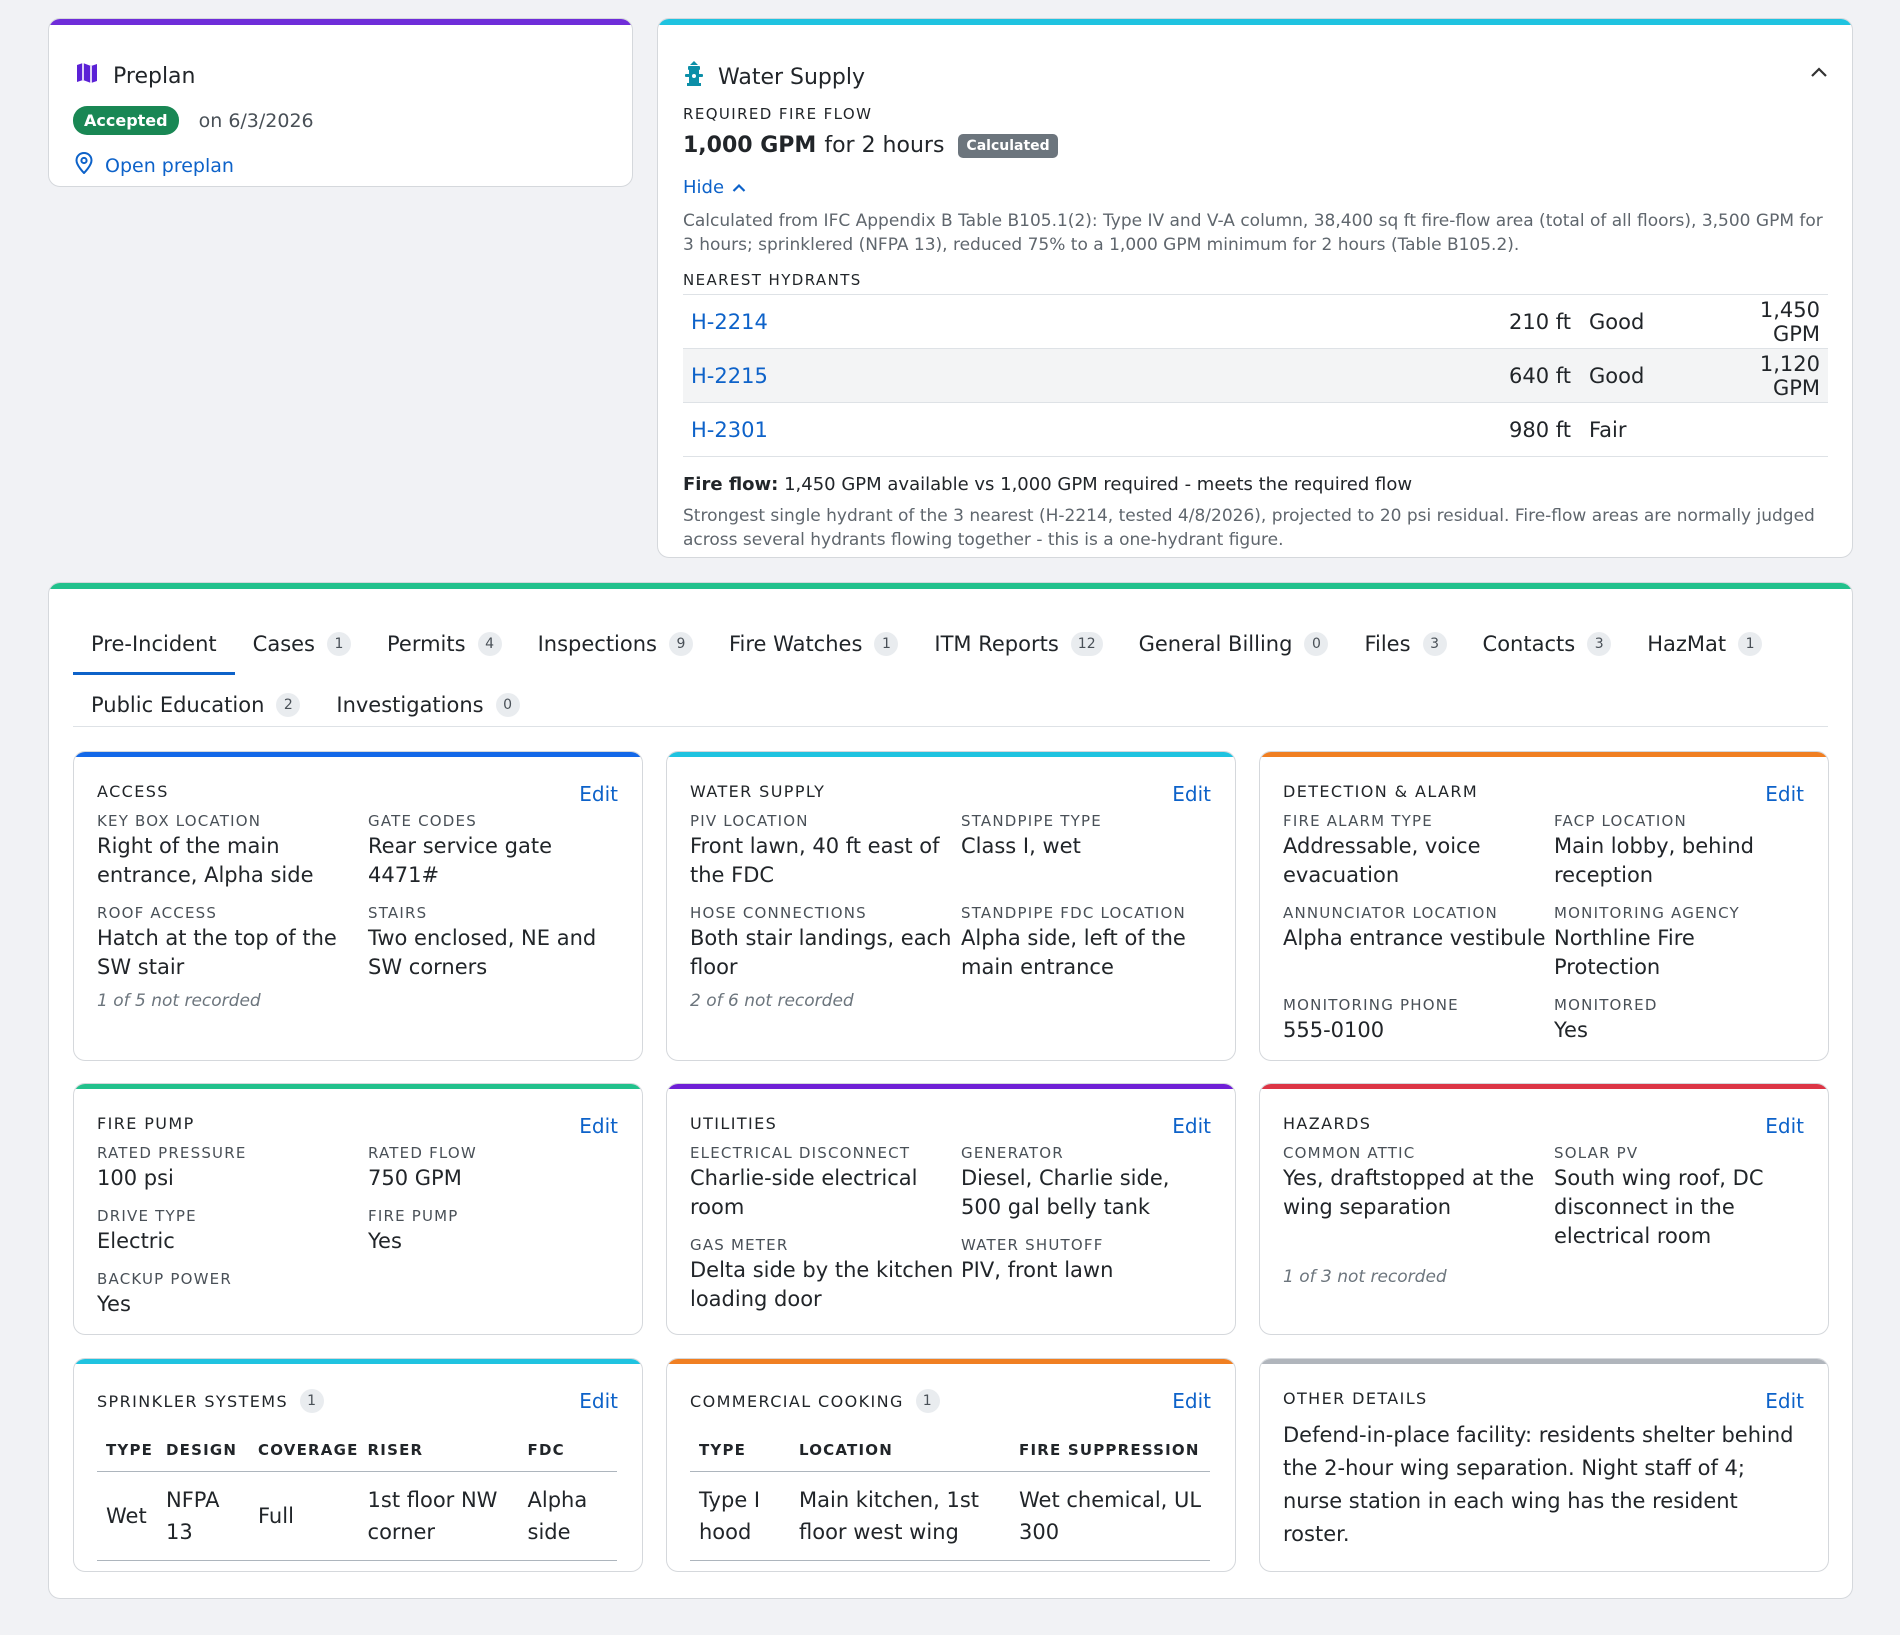  What do you see at coordinates (413, 1216) in the screenshot?
I see `field-label: FIRE PUMP` at bounding box center [413, 1216].